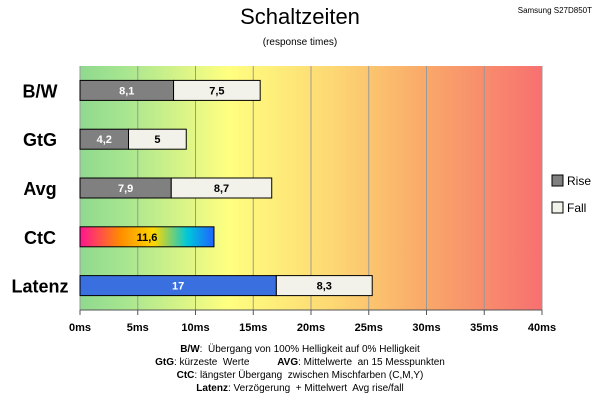 Image resolution: width=600 pixels, height=415 pixels. Describe the element at coordinates (576, 208) in the screenshot. I see `legend-label: Fall` at that location.